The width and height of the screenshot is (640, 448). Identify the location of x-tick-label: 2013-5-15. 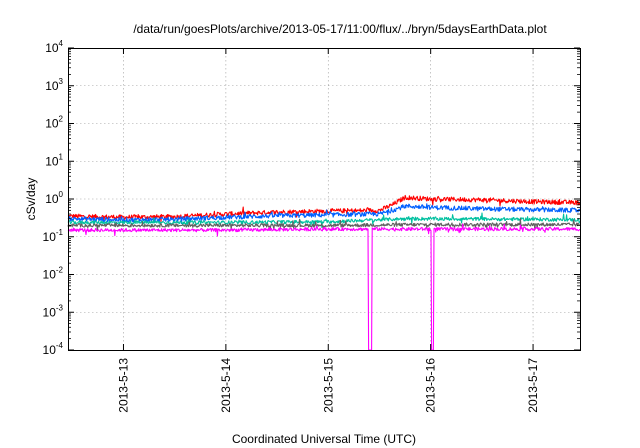
(328, 385).